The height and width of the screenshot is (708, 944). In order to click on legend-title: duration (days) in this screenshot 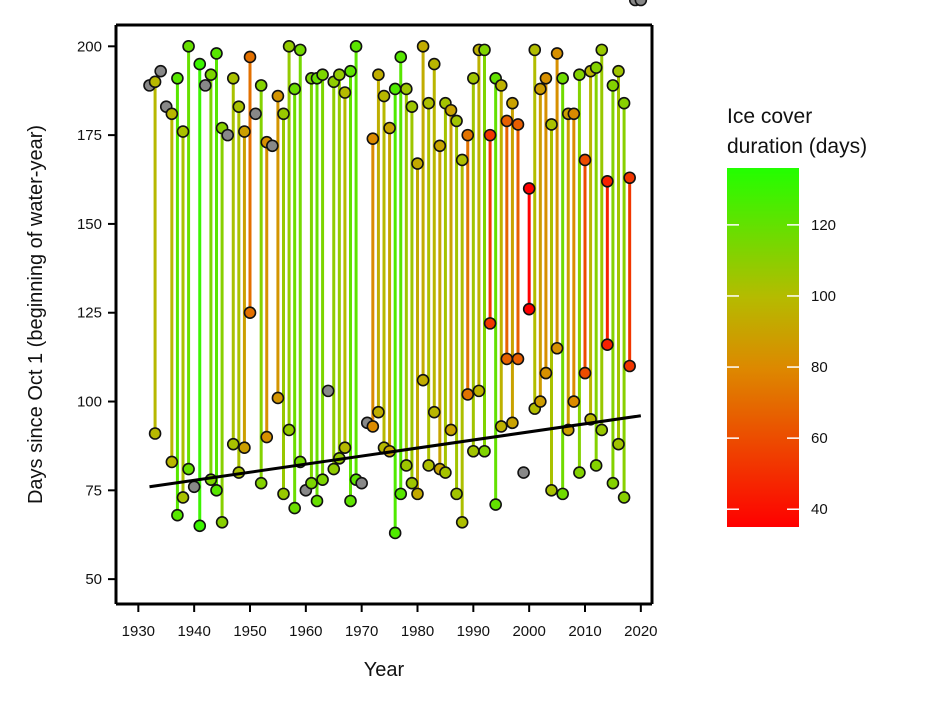, I will do `click(797, 146)`.